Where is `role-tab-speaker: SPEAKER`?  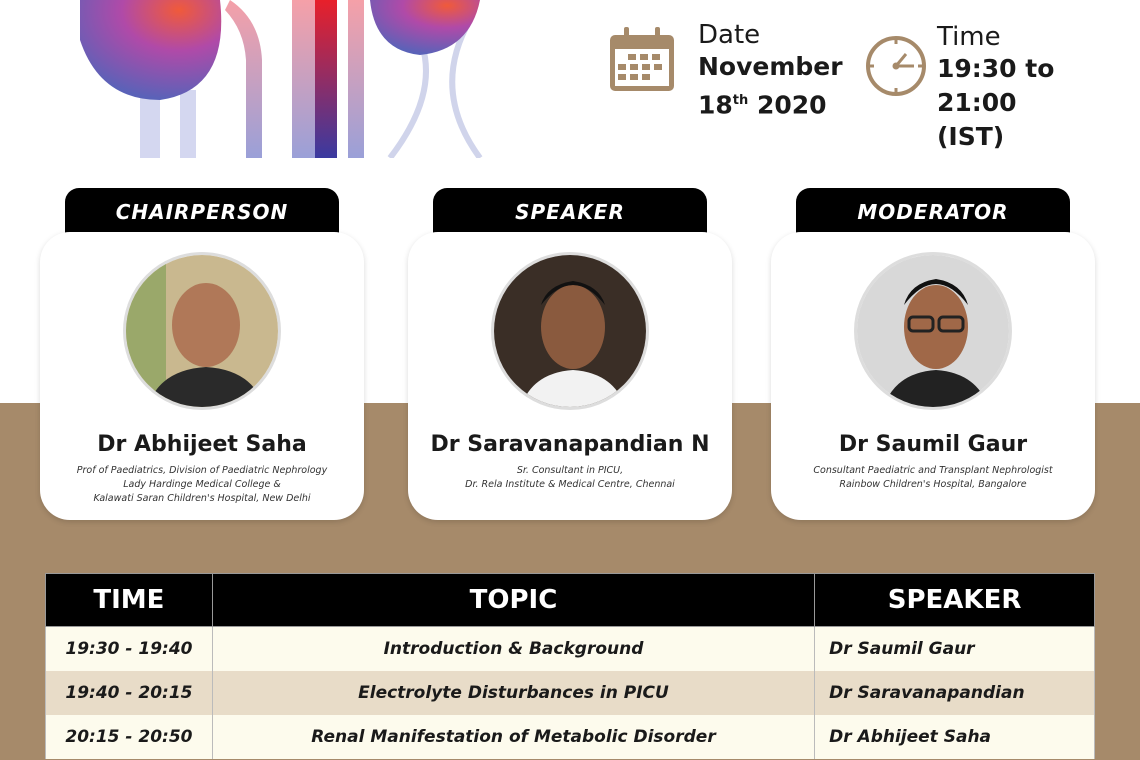 role-tab-speaker: SPEAKER is located at coordinates (570, 212).